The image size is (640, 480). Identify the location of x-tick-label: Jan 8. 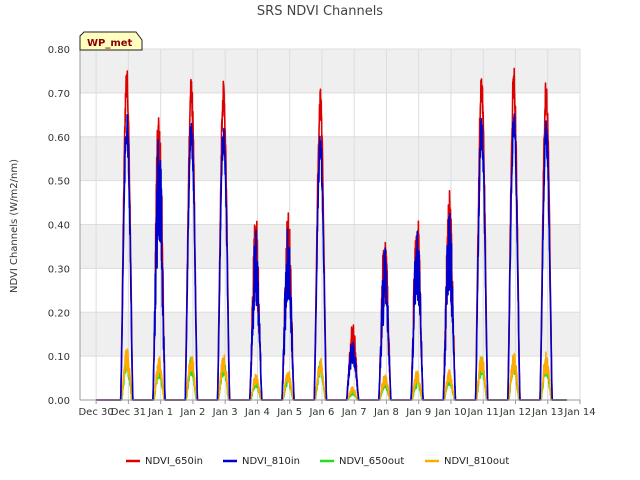
(386, 412).